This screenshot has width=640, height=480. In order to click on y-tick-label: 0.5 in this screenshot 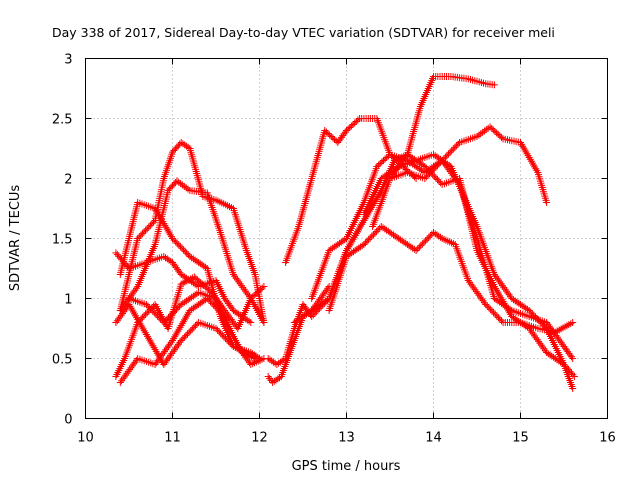, I will do `click(62, 360)`.